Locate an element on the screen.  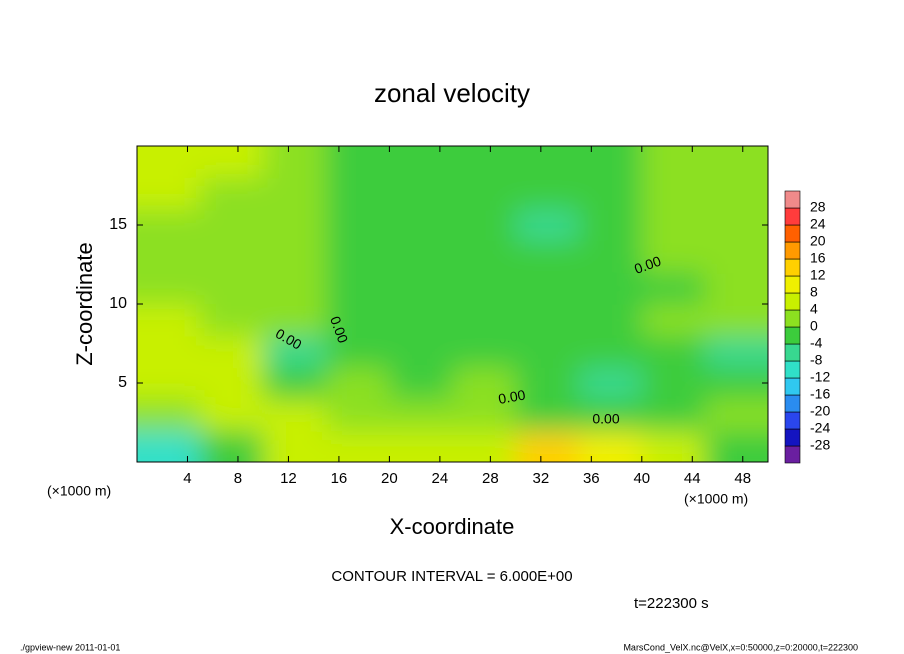
contour-interval: CONTOUR INTERVAL = 6.000E+00 is located at coordinates (451, 576).